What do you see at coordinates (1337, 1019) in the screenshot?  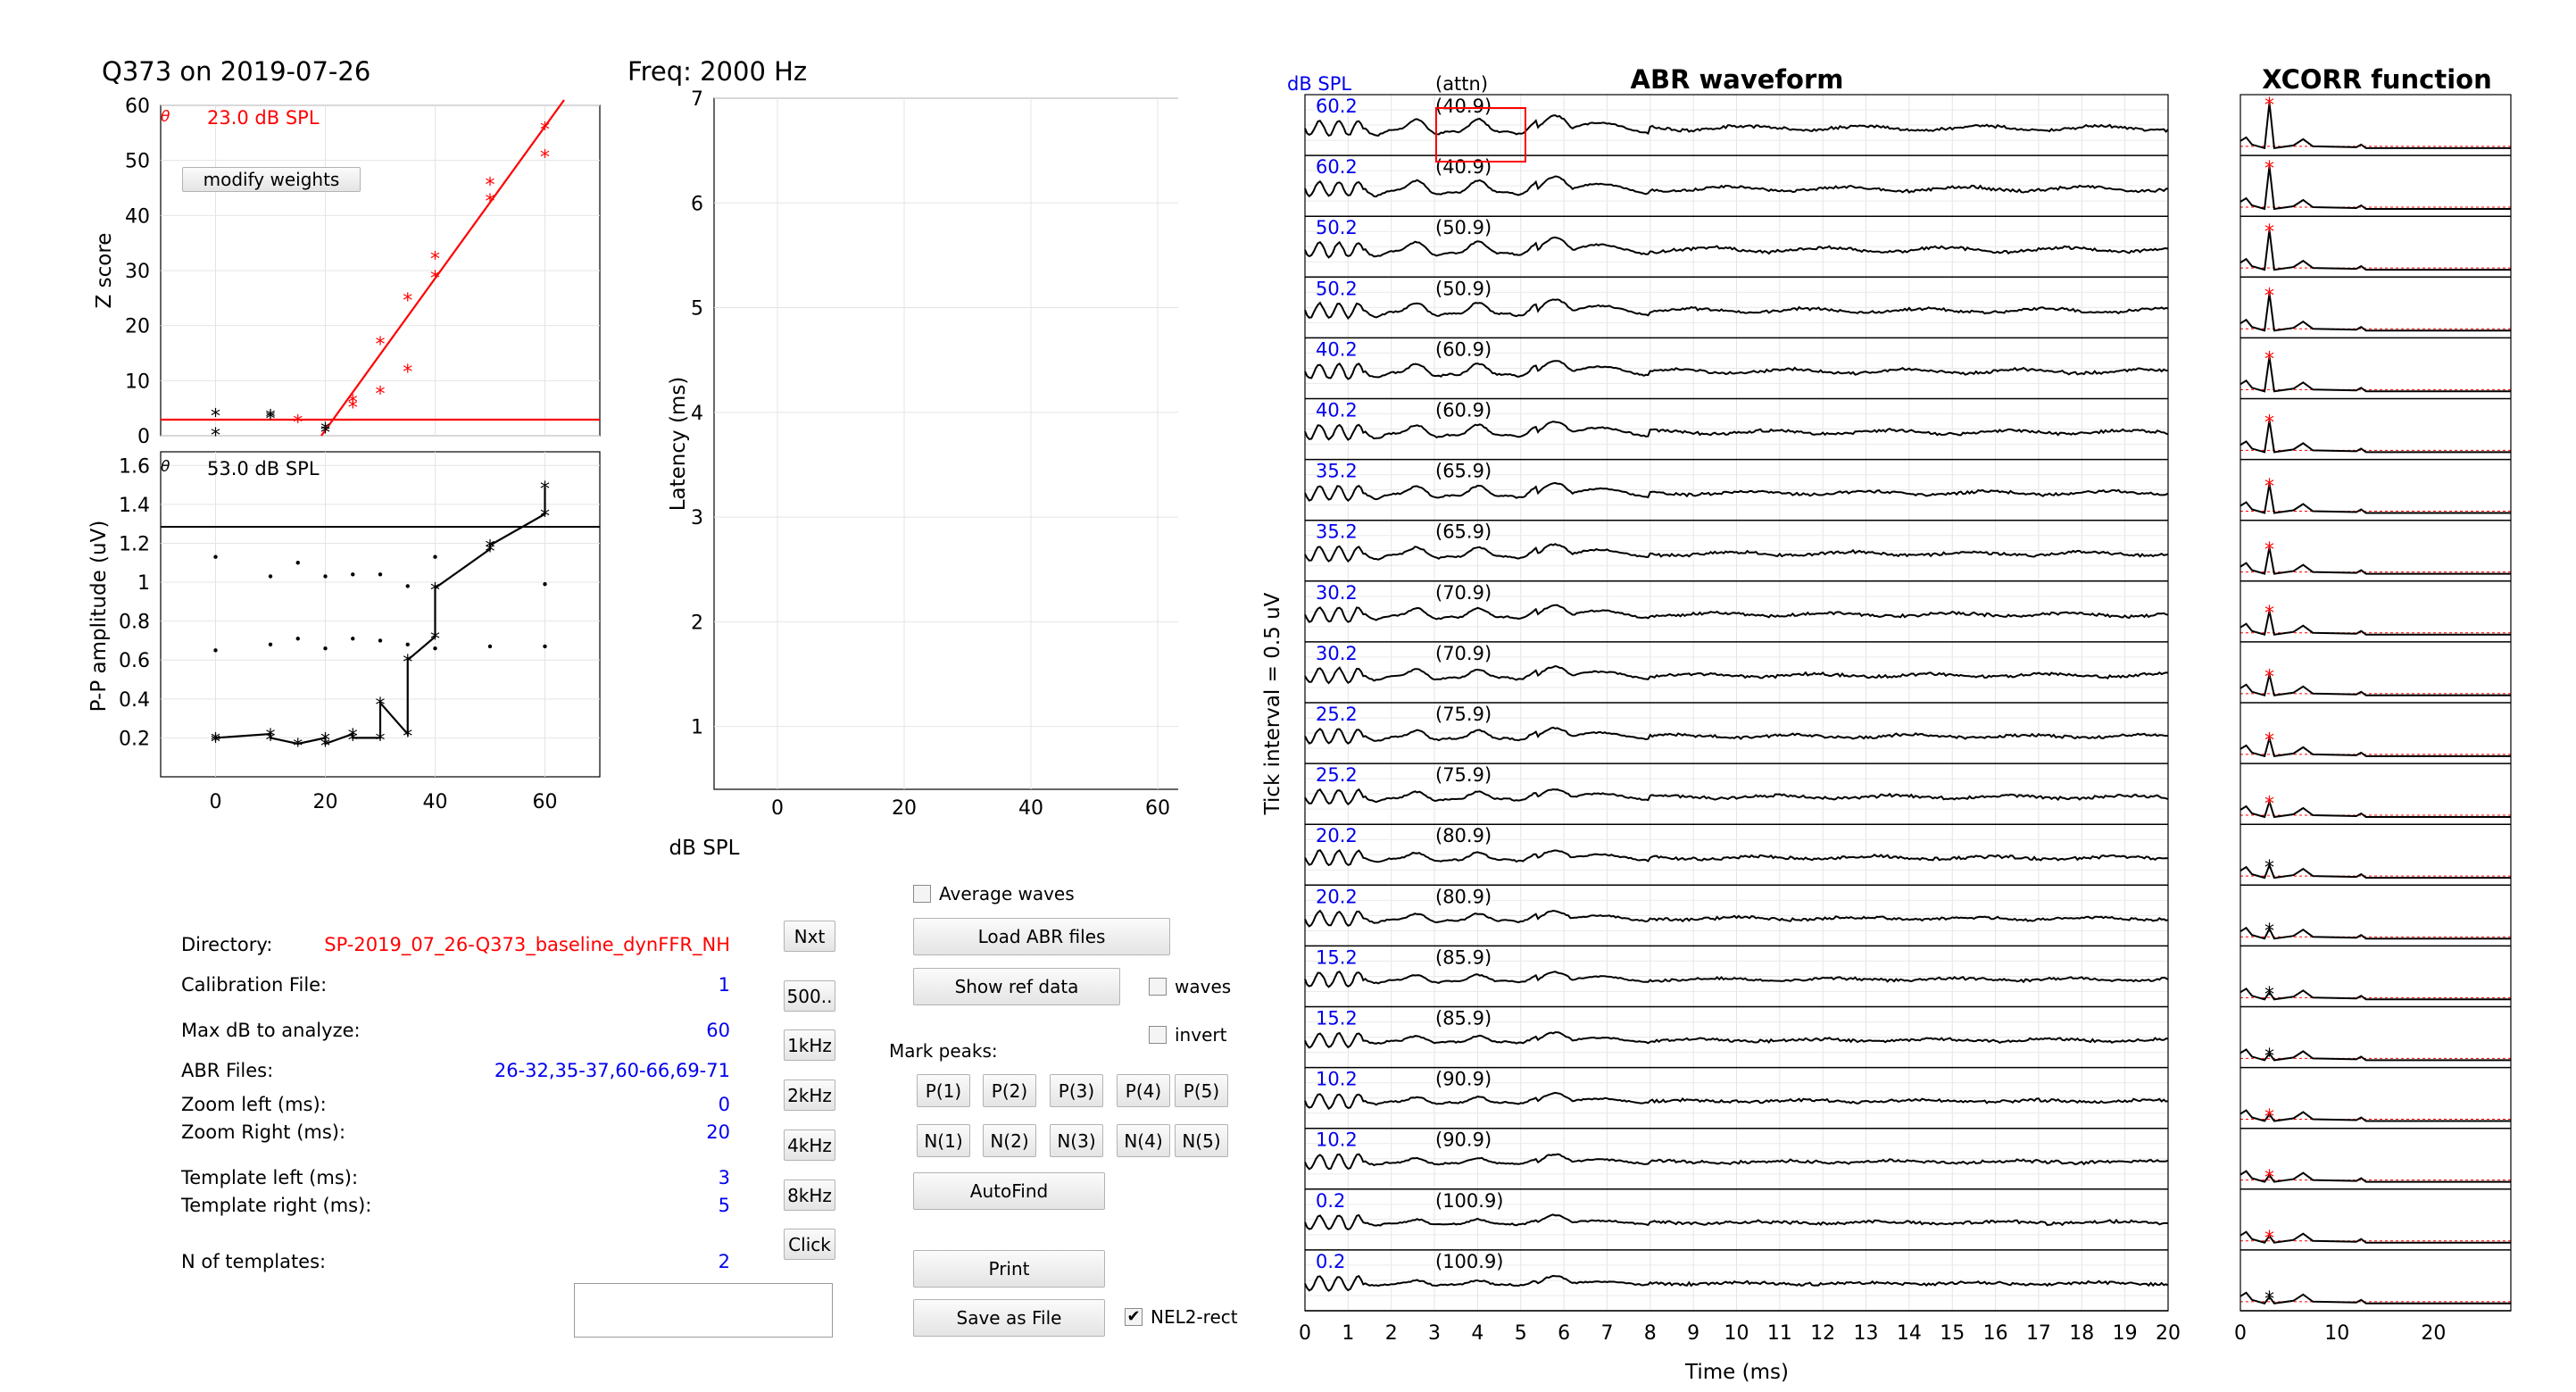 I see `abr-row-spl: 15.2` at bounding box center [1337, 1019].